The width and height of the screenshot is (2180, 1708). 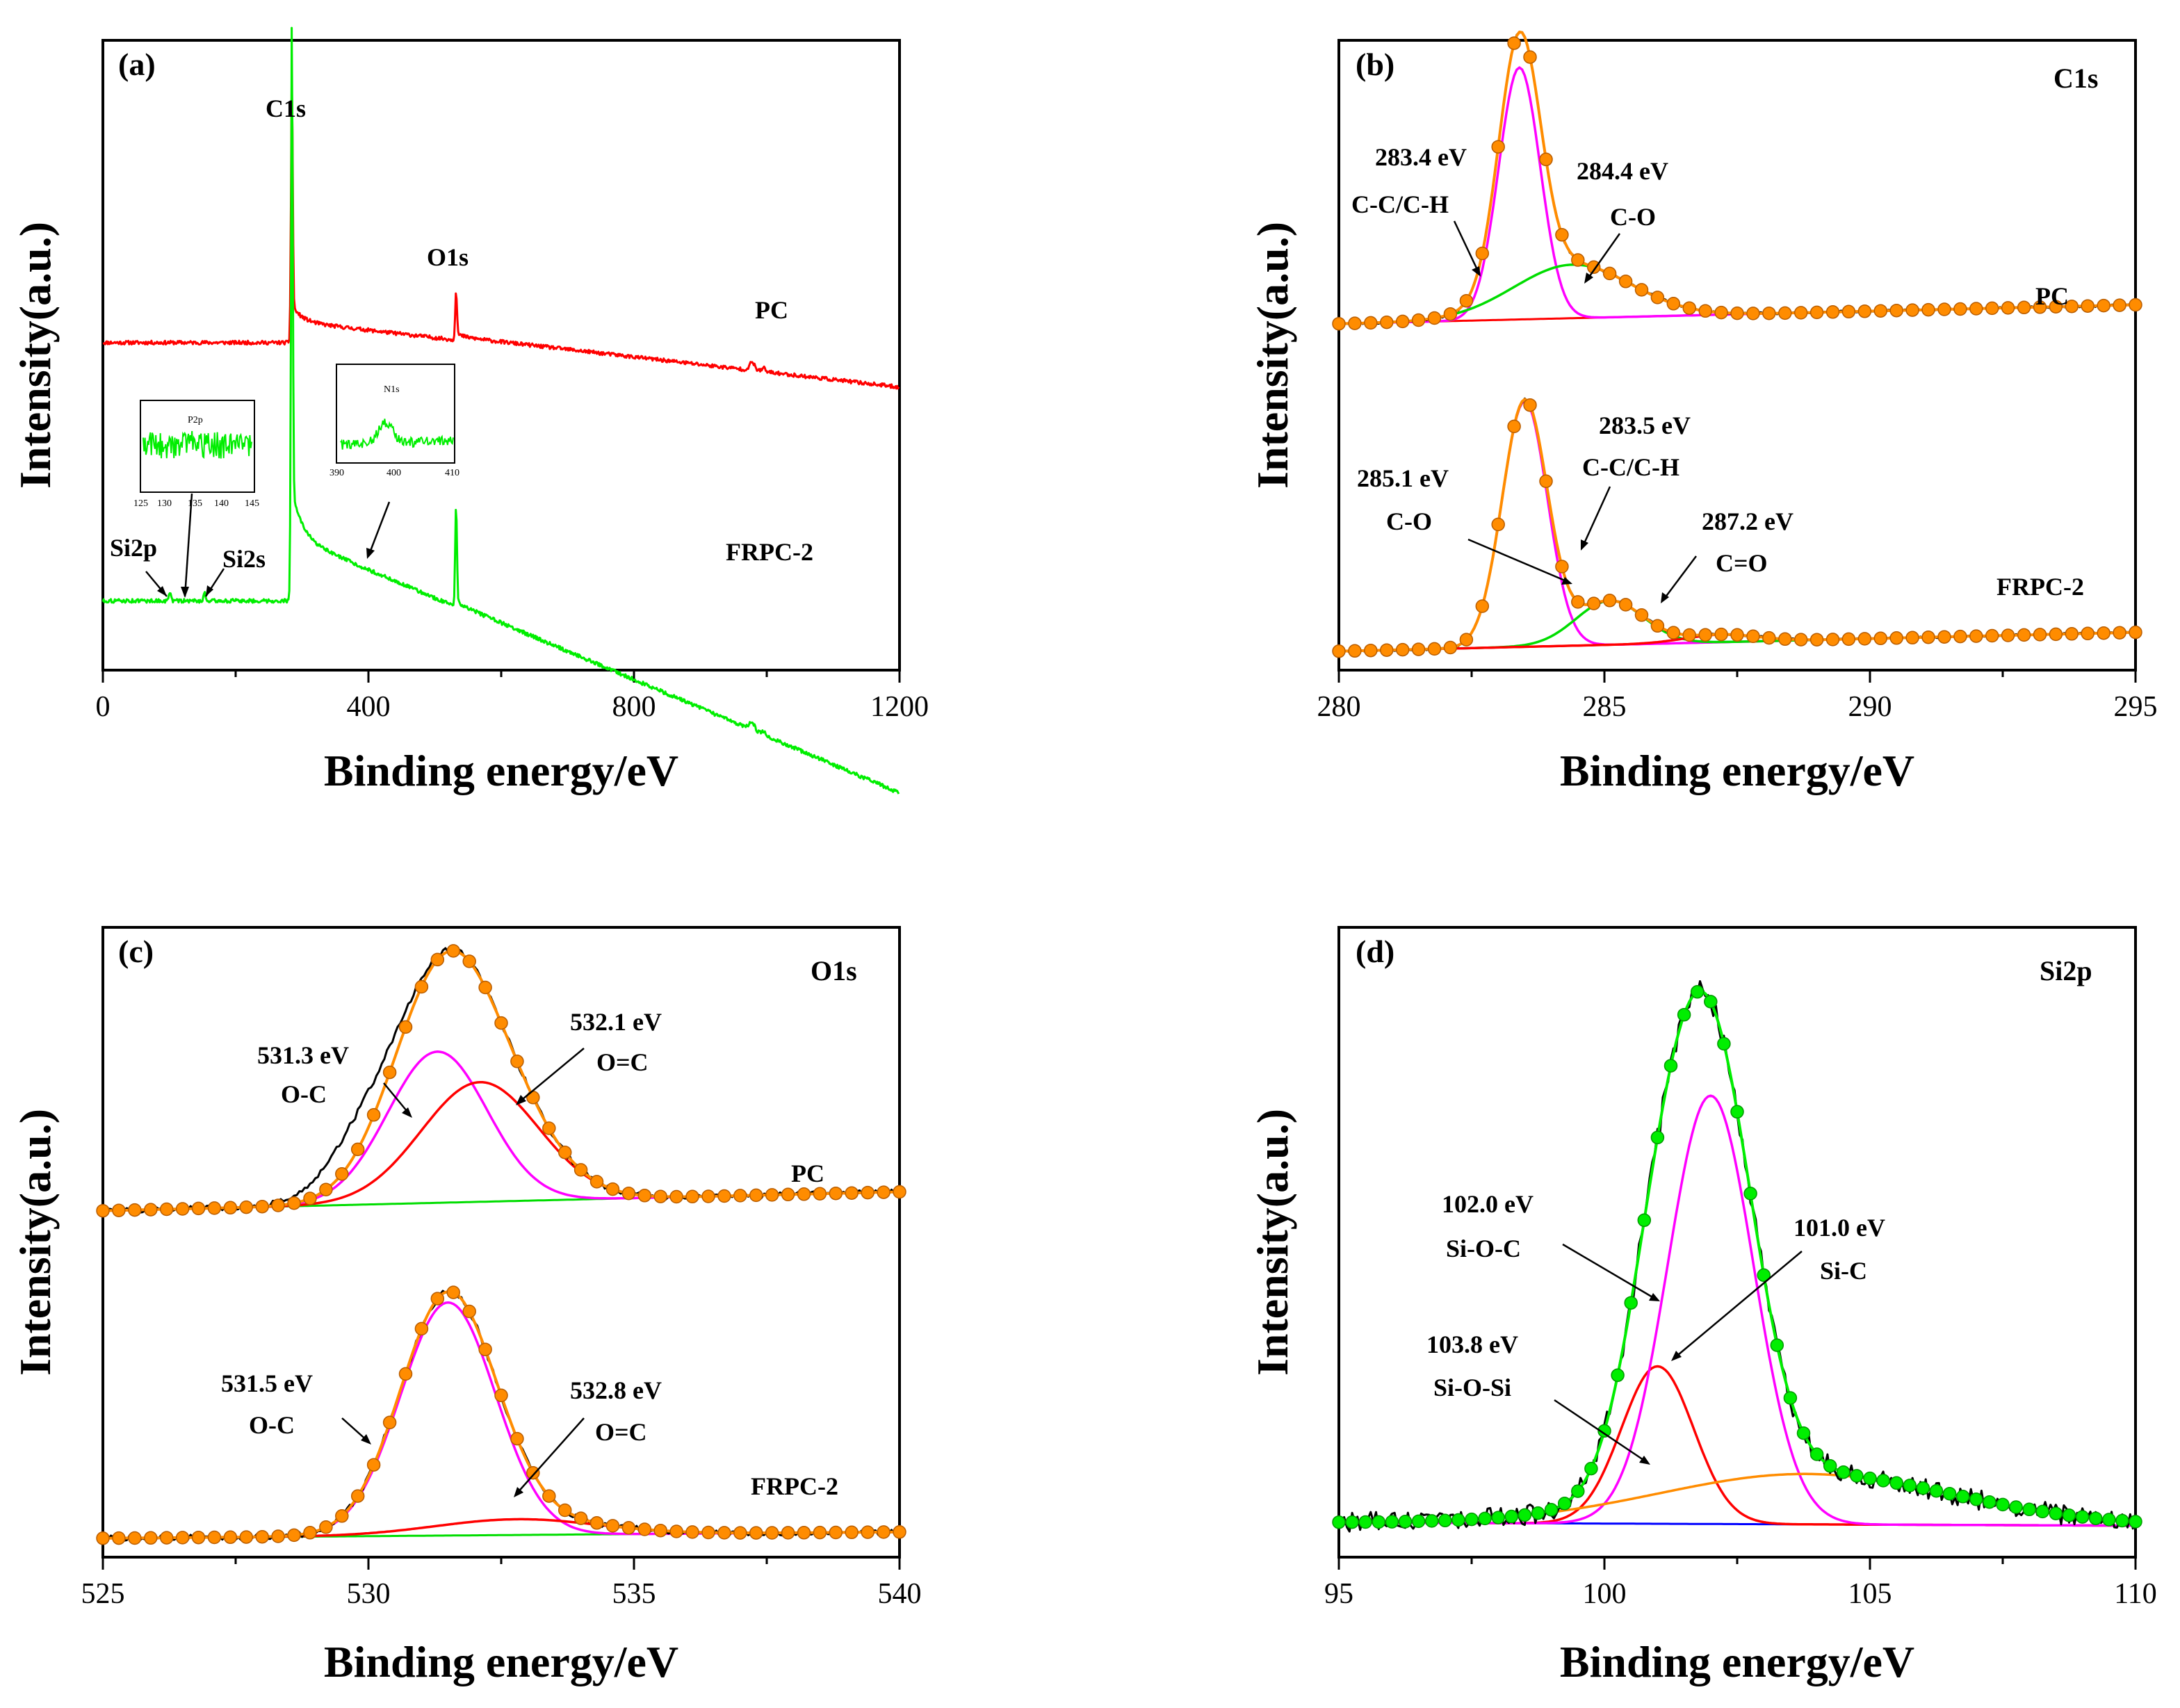 What do you see at coordinates (136, 952) in the screenshot?
I see `panel-label-c: (c)` at bounding box center [136, 952].